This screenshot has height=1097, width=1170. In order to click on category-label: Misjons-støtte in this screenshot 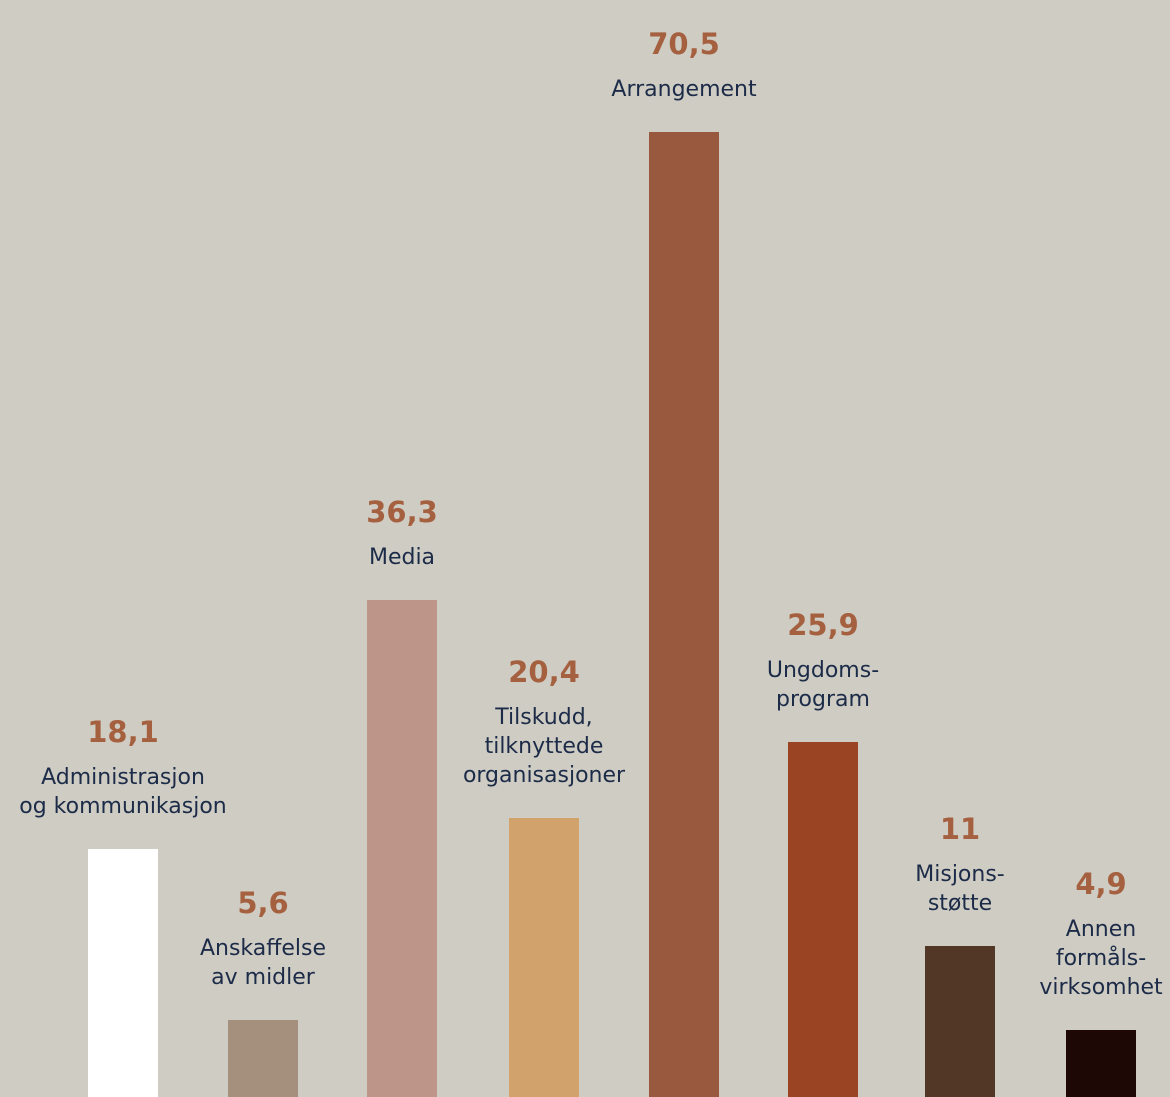, I will do `click(959, 889)`.